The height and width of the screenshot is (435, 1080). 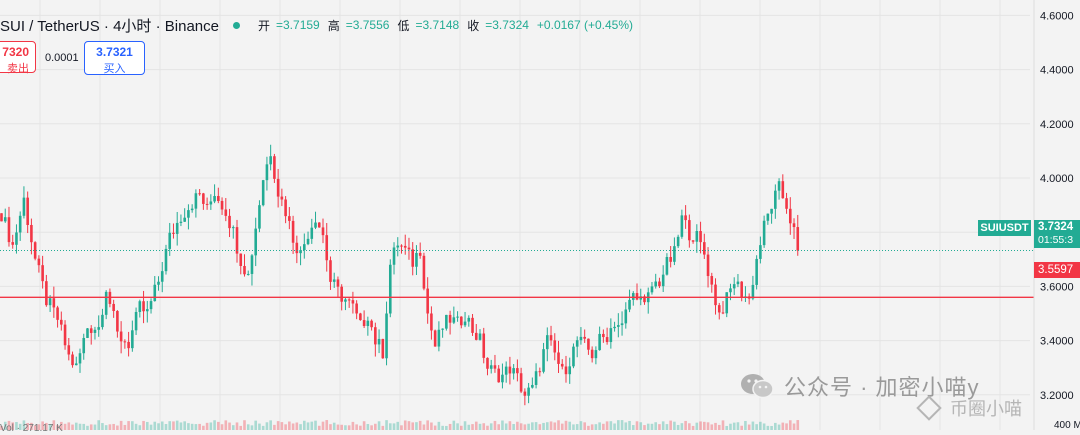 I want to click on support-price-tag: 3.5597, so click(x=1057, y=270).